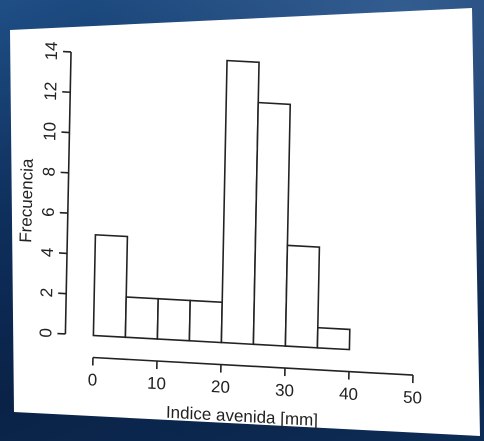 This screenshot has height=441, width=484. What do you see at coordinates (220, 387) in the screenshot?
I see `x-tick-label: 20` at bounding box center [220, 387].